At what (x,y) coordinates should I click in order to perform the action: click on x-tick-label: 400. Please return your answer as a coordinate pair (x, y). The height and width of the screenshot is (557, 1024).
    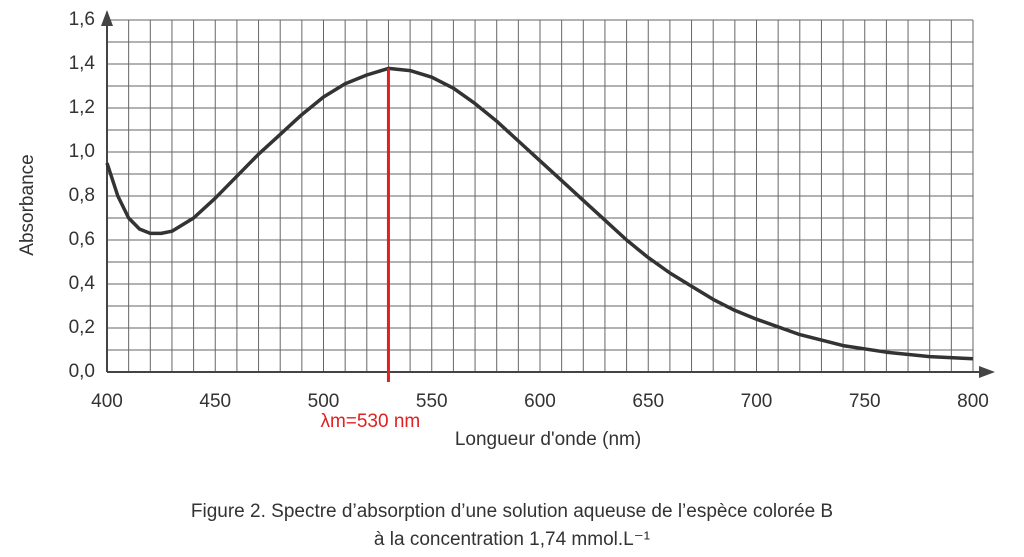
    Looking at the image, I should click on (107, 401).